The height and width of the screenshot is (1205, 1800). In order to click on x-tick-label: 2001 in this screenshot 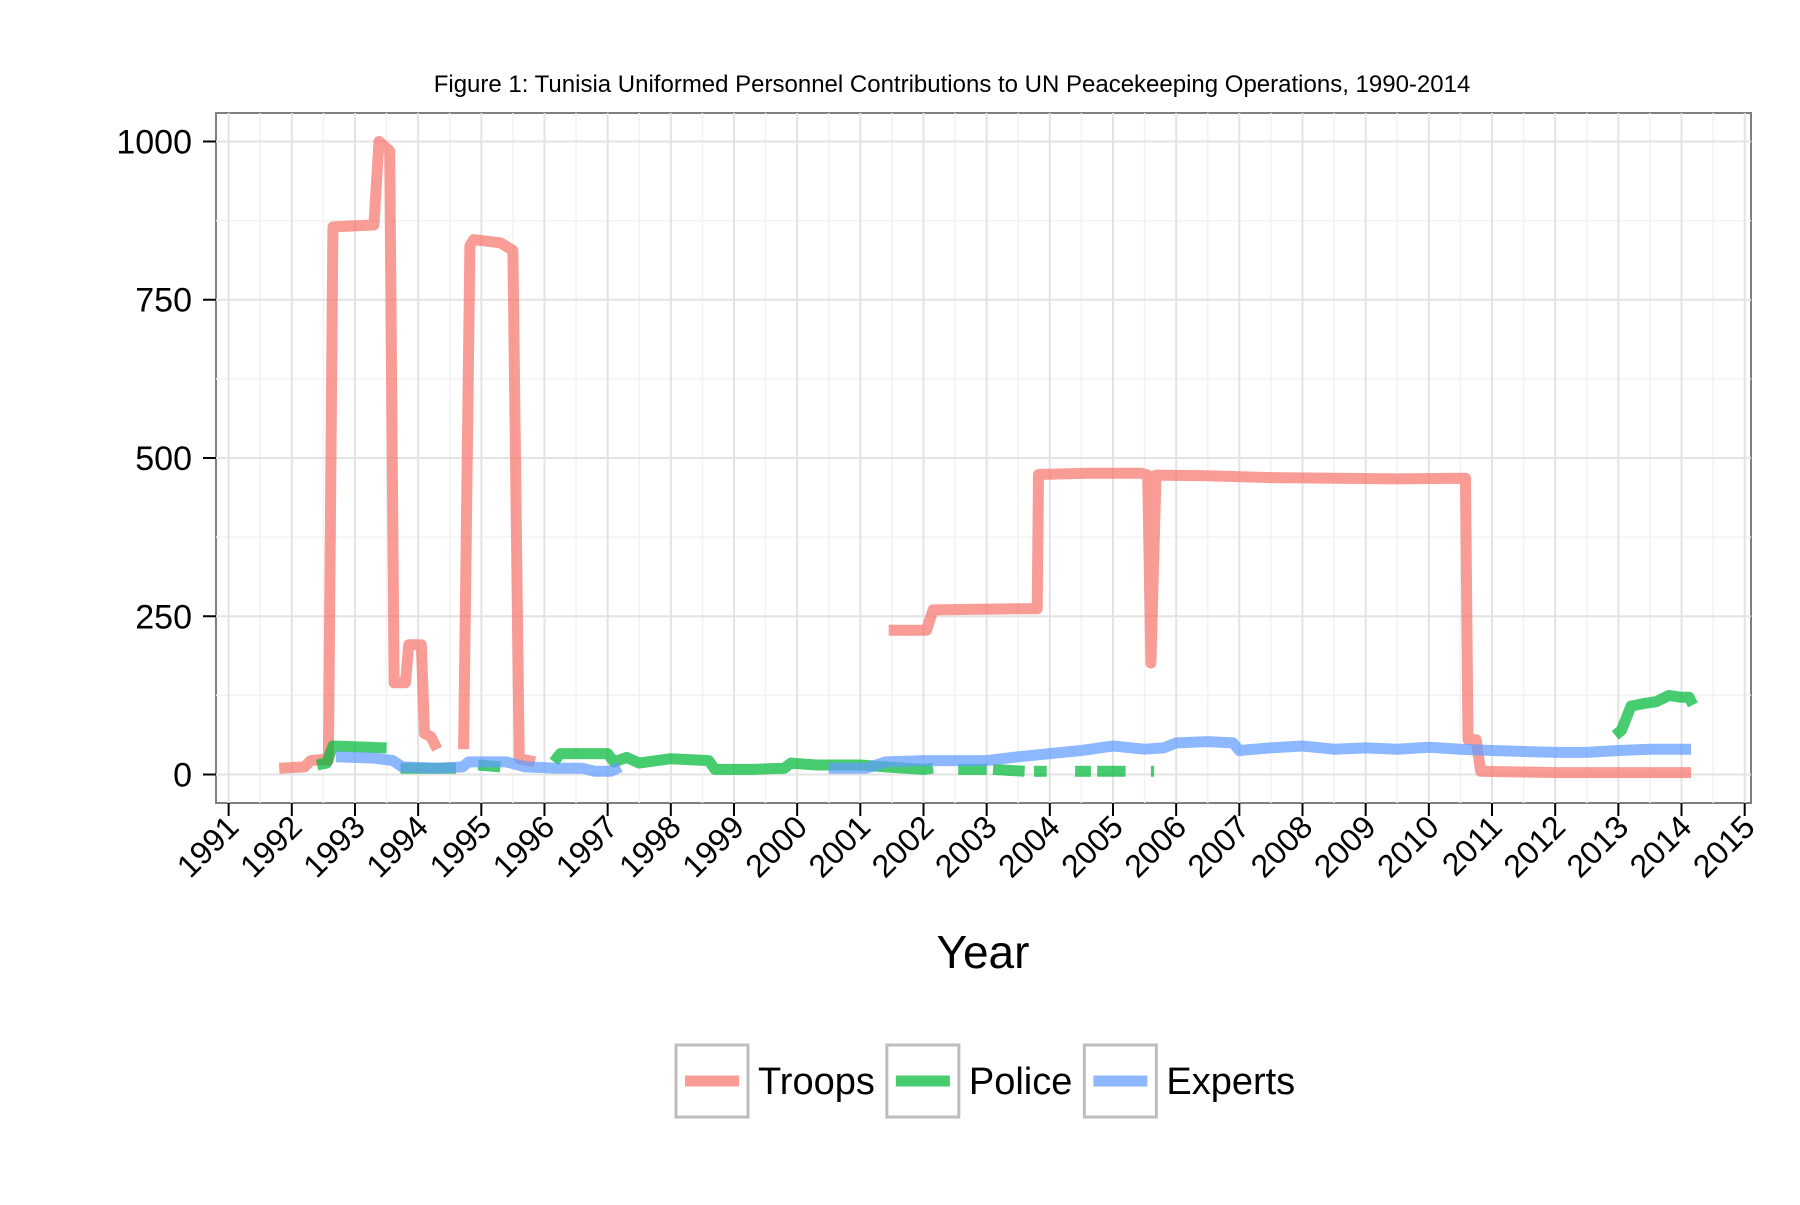, I will do `click(839, 846)`.